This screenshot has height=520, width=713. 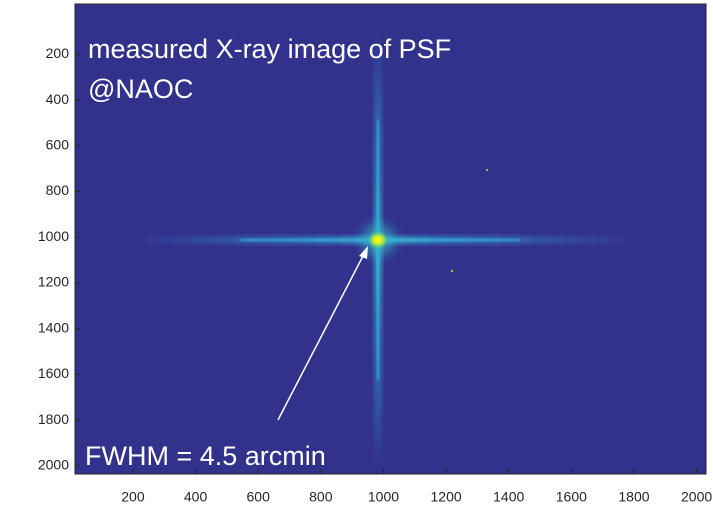 I want to click on y-tick-label: 1000, so click(x=53, y=236).